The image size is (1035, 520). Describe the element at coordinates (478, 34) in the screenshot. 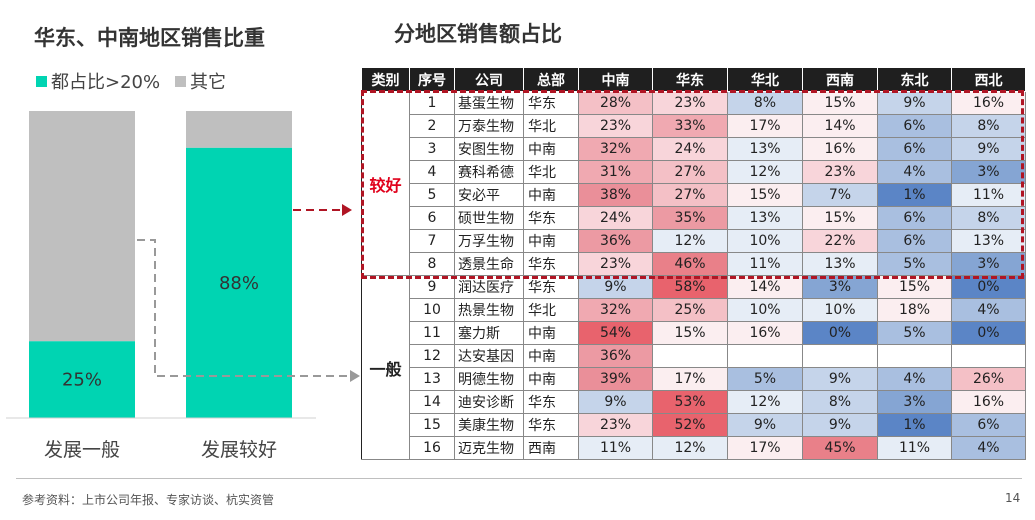

I see `table-title: 分地区销售额占比` at that location.